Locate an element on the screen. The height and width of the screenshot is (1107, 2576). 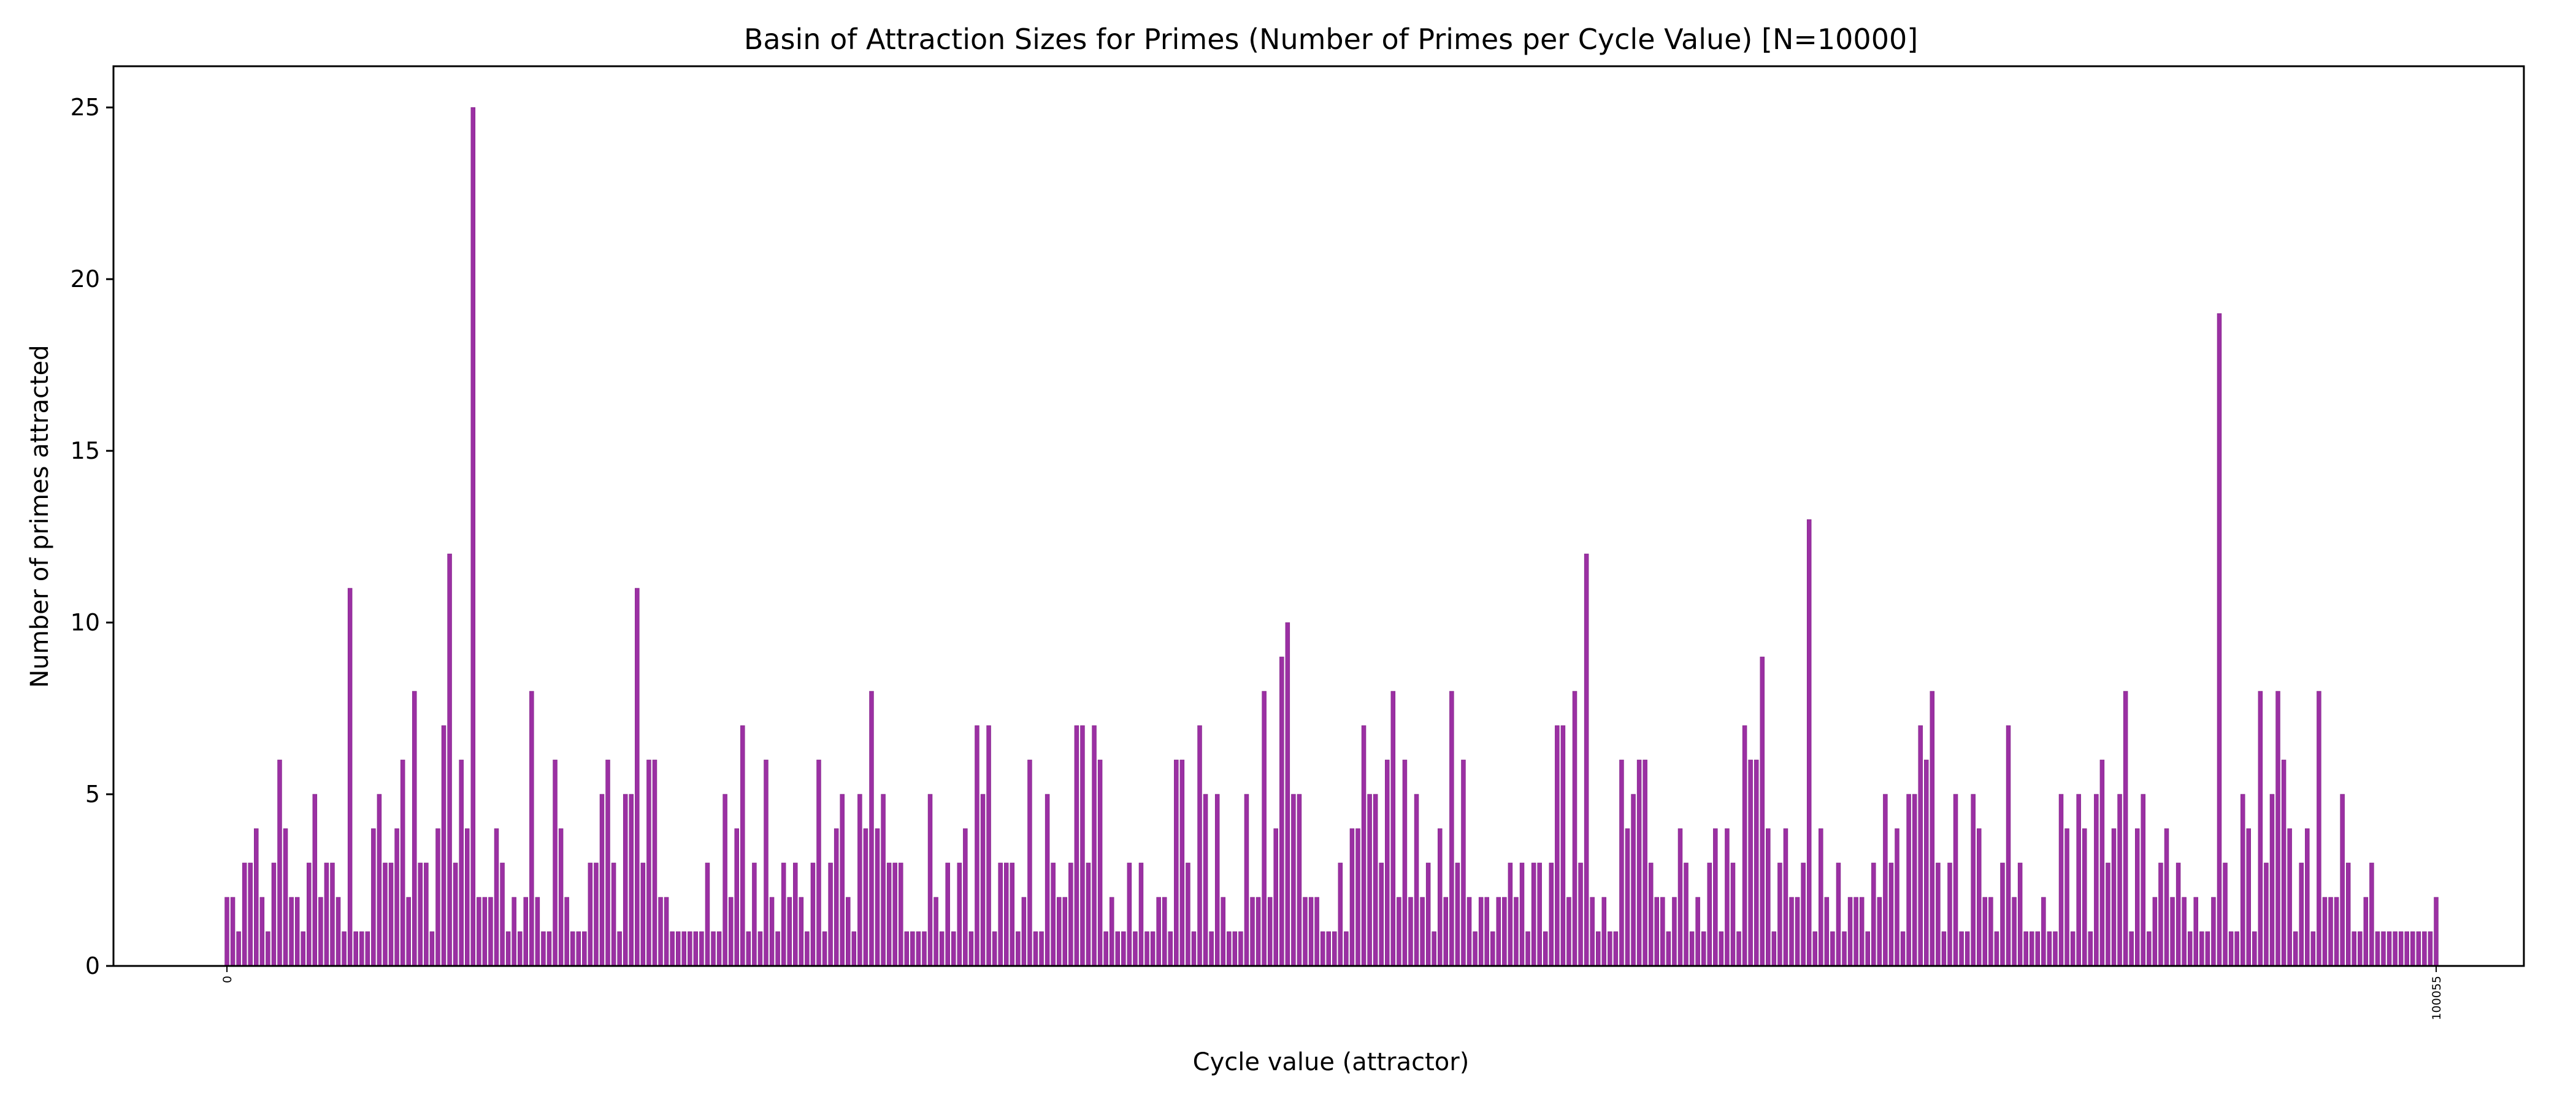
y-tick-label: 5 is located at coordinates (92, 794).